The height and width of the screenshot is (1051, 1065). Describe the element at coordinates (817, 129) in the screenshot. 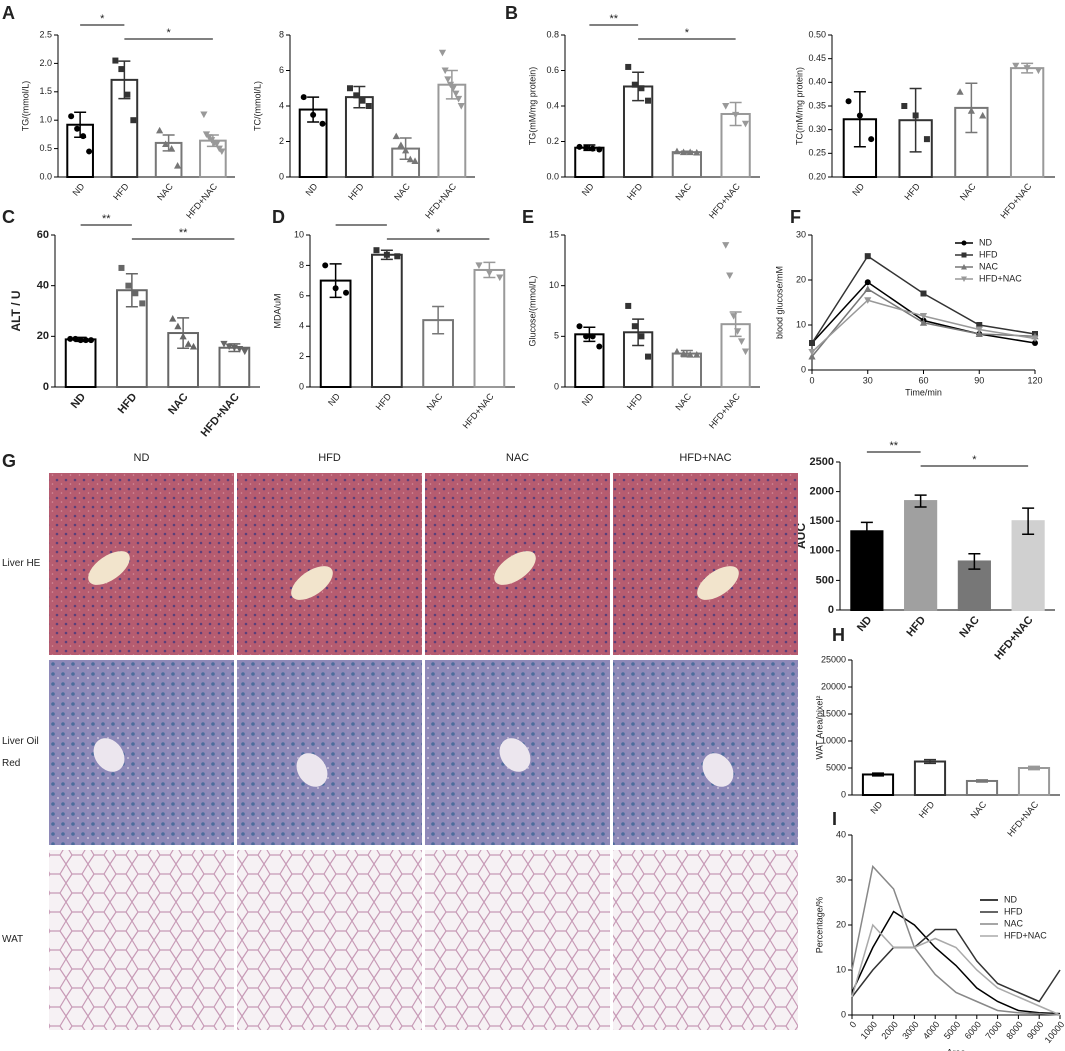

I see `y-tick-label: 0.30` at that location.